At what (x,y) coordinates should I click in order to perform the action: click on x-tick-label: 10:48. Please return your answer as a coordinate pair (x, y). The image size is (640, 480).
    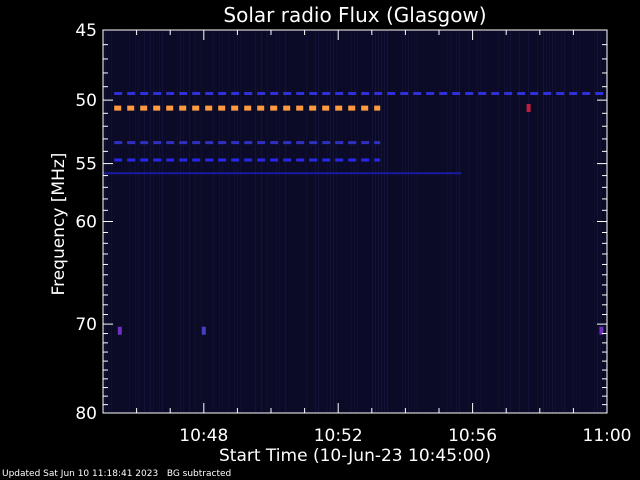
    Looking at the image, I should click on (203, 436).